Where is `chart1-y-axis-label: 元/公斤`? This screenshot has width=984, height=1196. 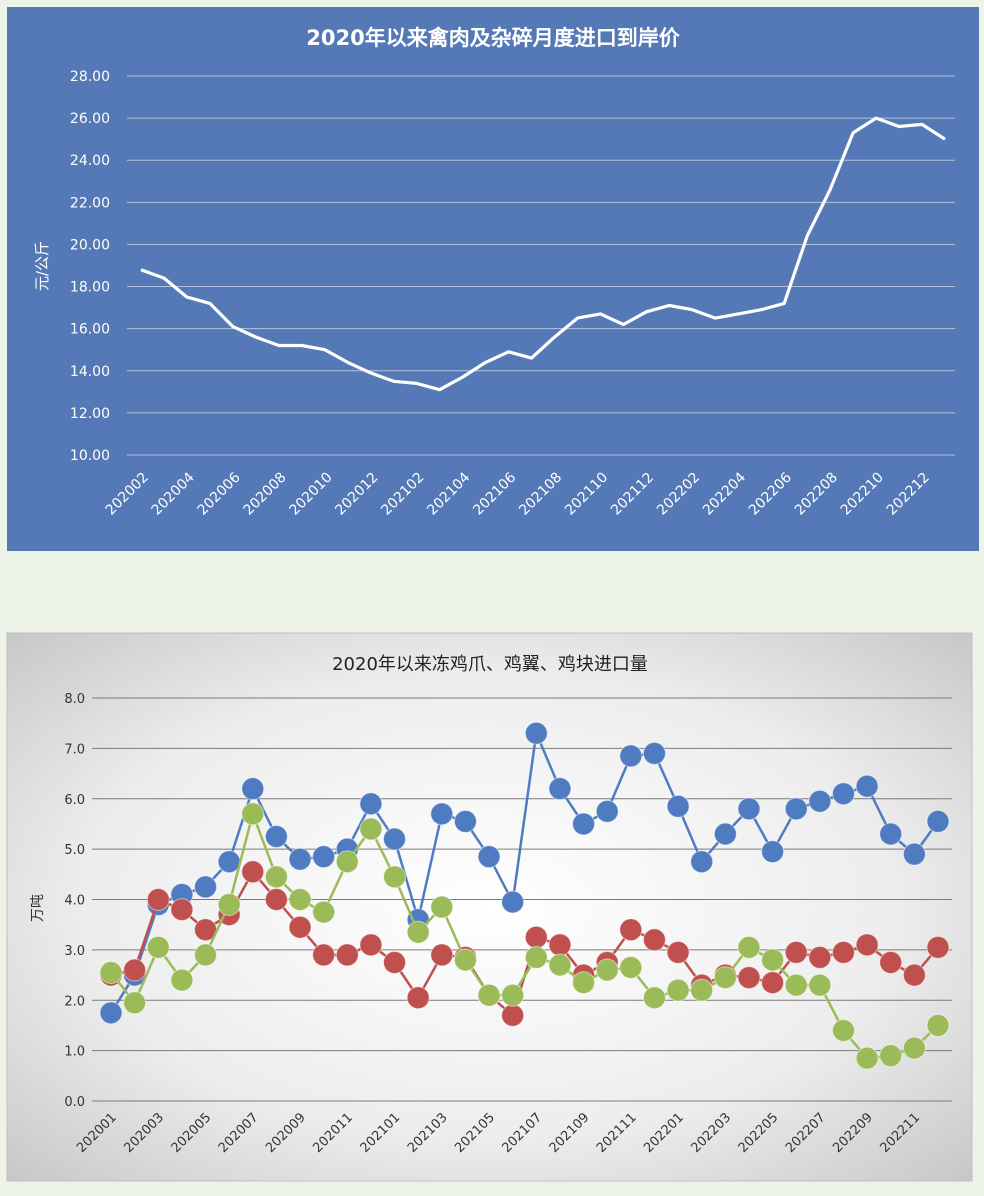 chart1-y-axis-label: 元/公斤 is located at coordinates (42, 266).